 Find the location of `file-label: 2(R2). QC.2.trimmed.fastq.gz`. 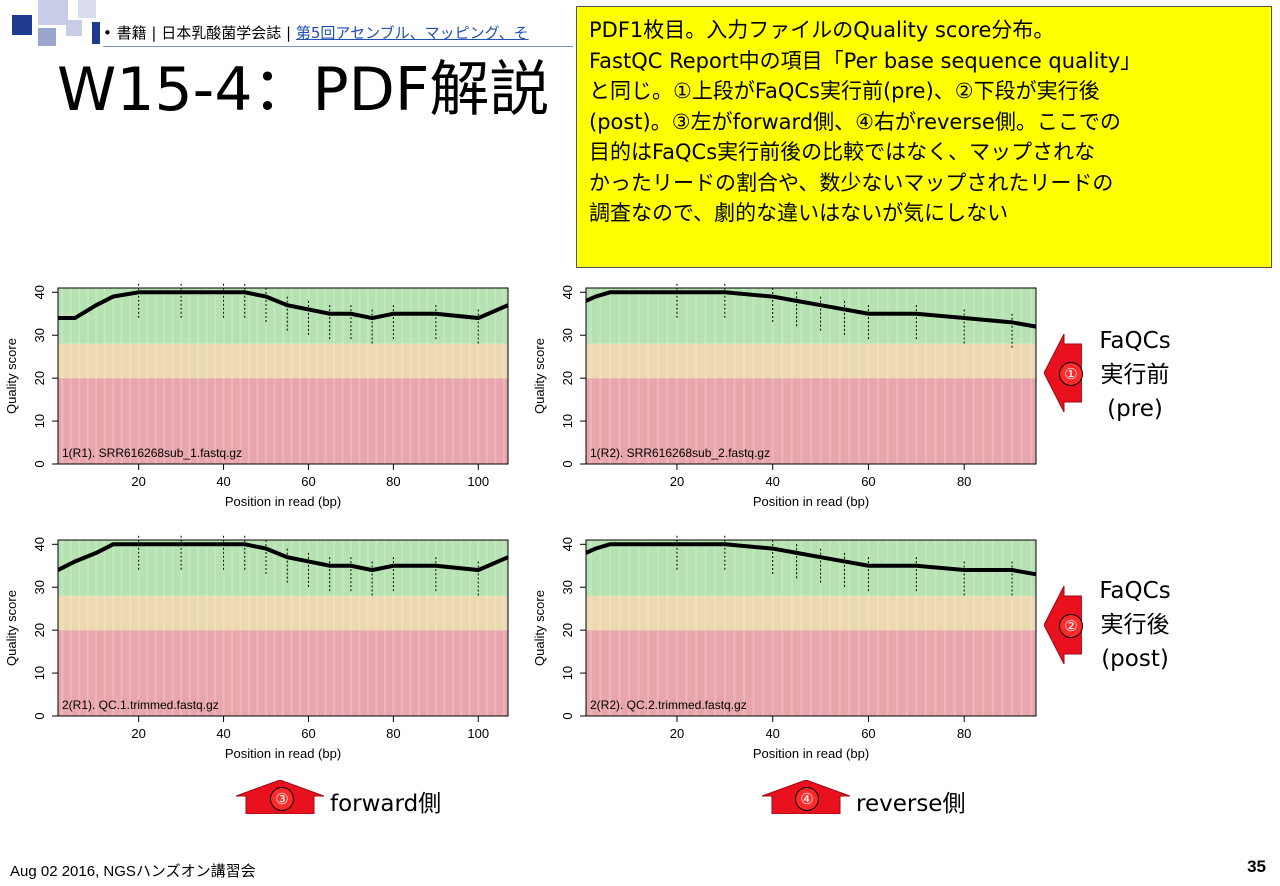

file-label: 2(R2). QC.2.trimmed.fastq.gz is located at coordinates (668, 705).